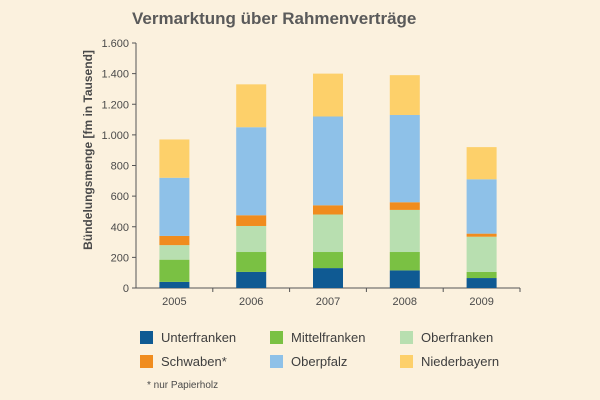 The width and height of the screenshot is (600, 400). Describe the element at coordinates (251, 220) in the screenshot. I see `bar-segment-schwaben-2006` at that location.